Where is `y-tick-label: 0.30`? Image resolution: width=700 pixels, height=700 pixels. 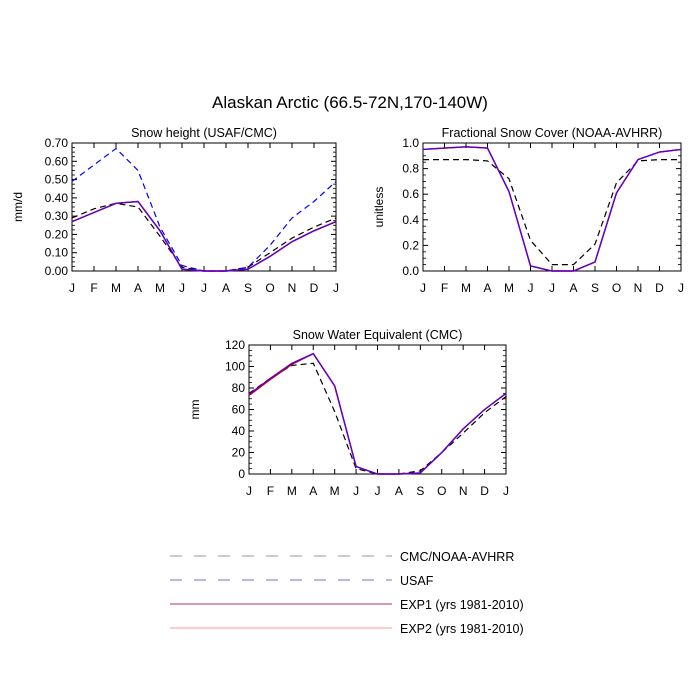
y-tick-label: 0.30 is located at coordinates (57, 216).